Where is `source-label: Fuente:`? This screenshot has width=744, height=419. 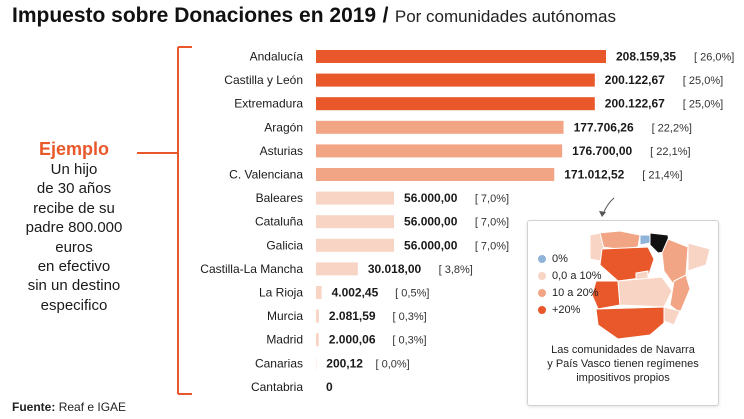 source-label: Fuente: is located at coordinates (34, 407).